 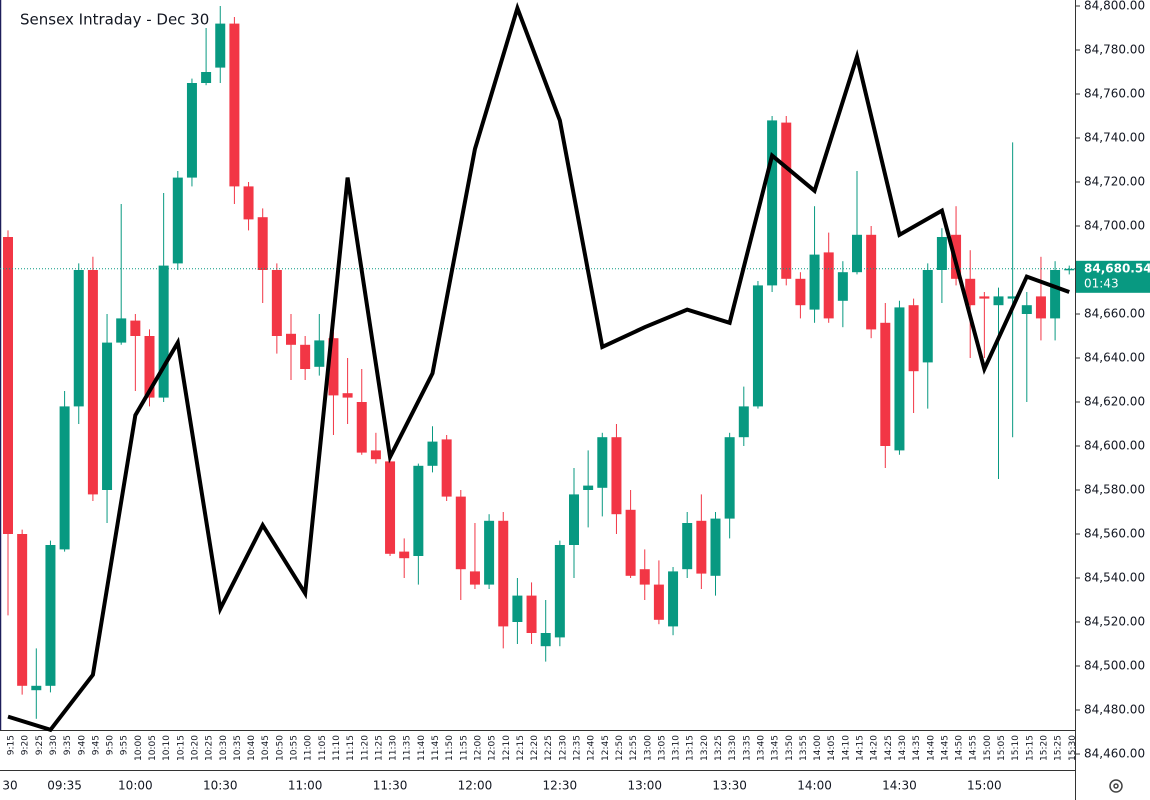 I want to click on x-tick-label: 11:00, so click(x=309, y=748).